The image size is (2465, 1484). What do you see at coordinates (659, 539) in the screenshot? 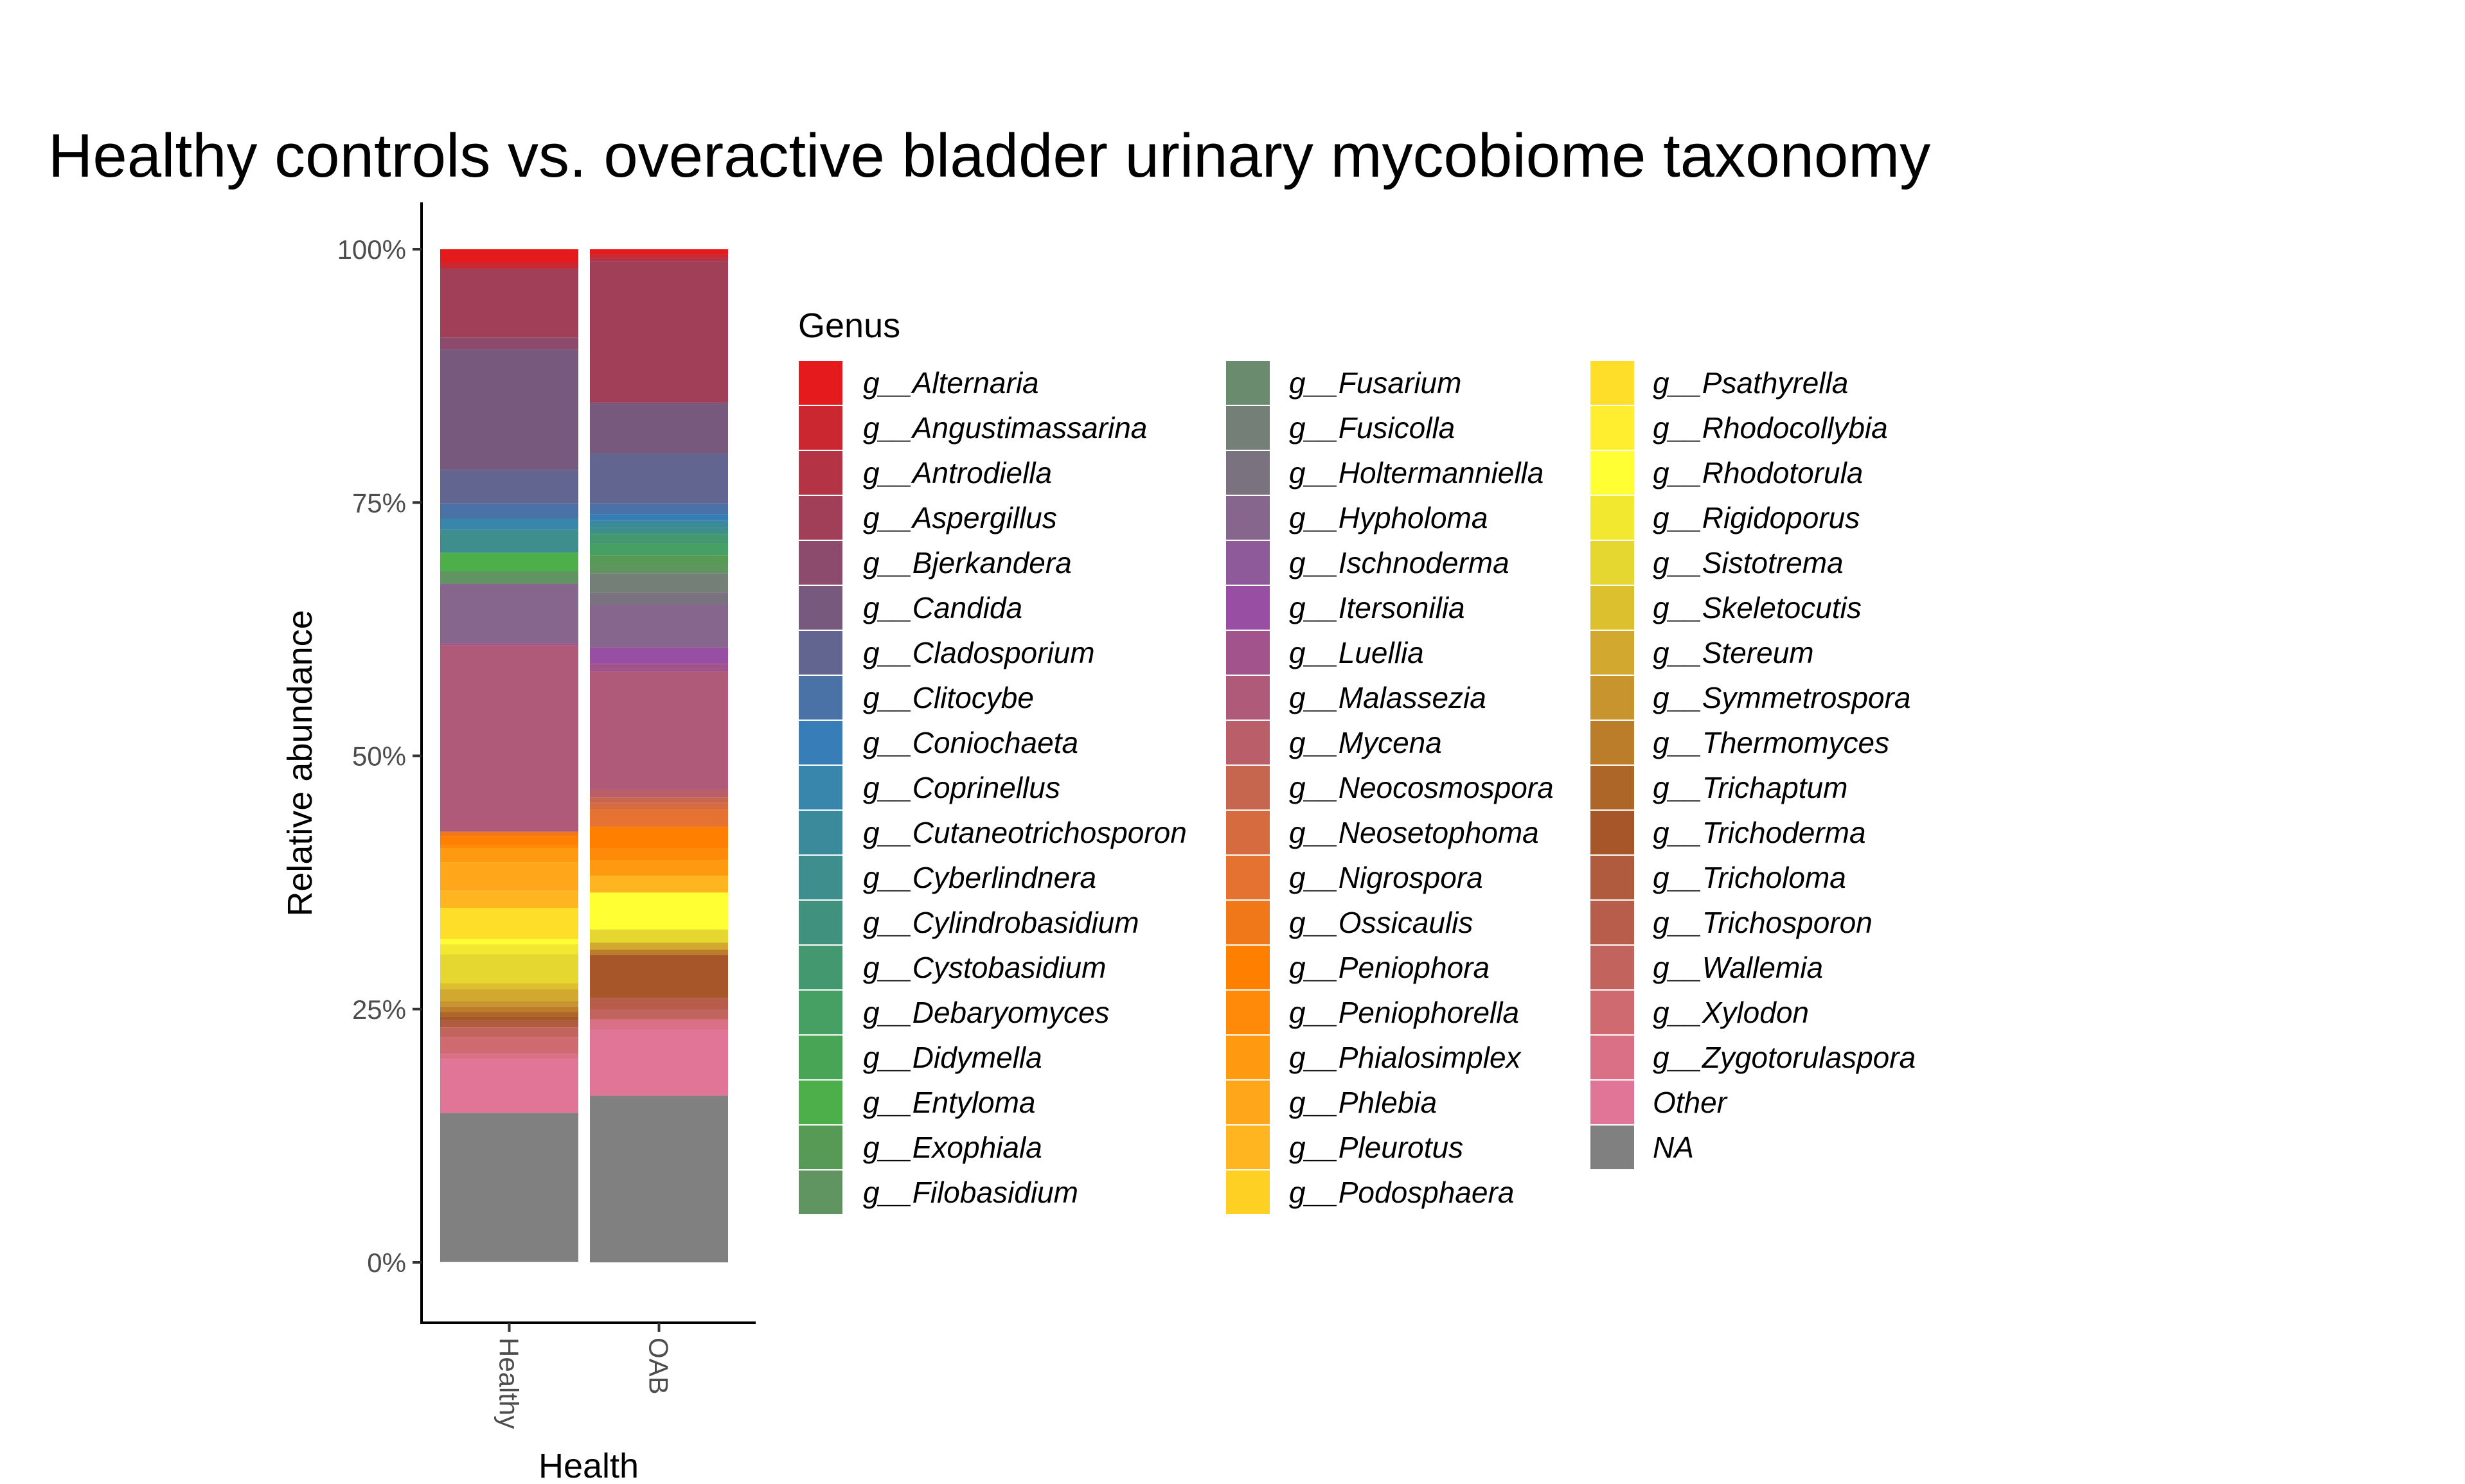
I see `bar-segment-oab-cystobasidium` at bounding box center [659, 539].